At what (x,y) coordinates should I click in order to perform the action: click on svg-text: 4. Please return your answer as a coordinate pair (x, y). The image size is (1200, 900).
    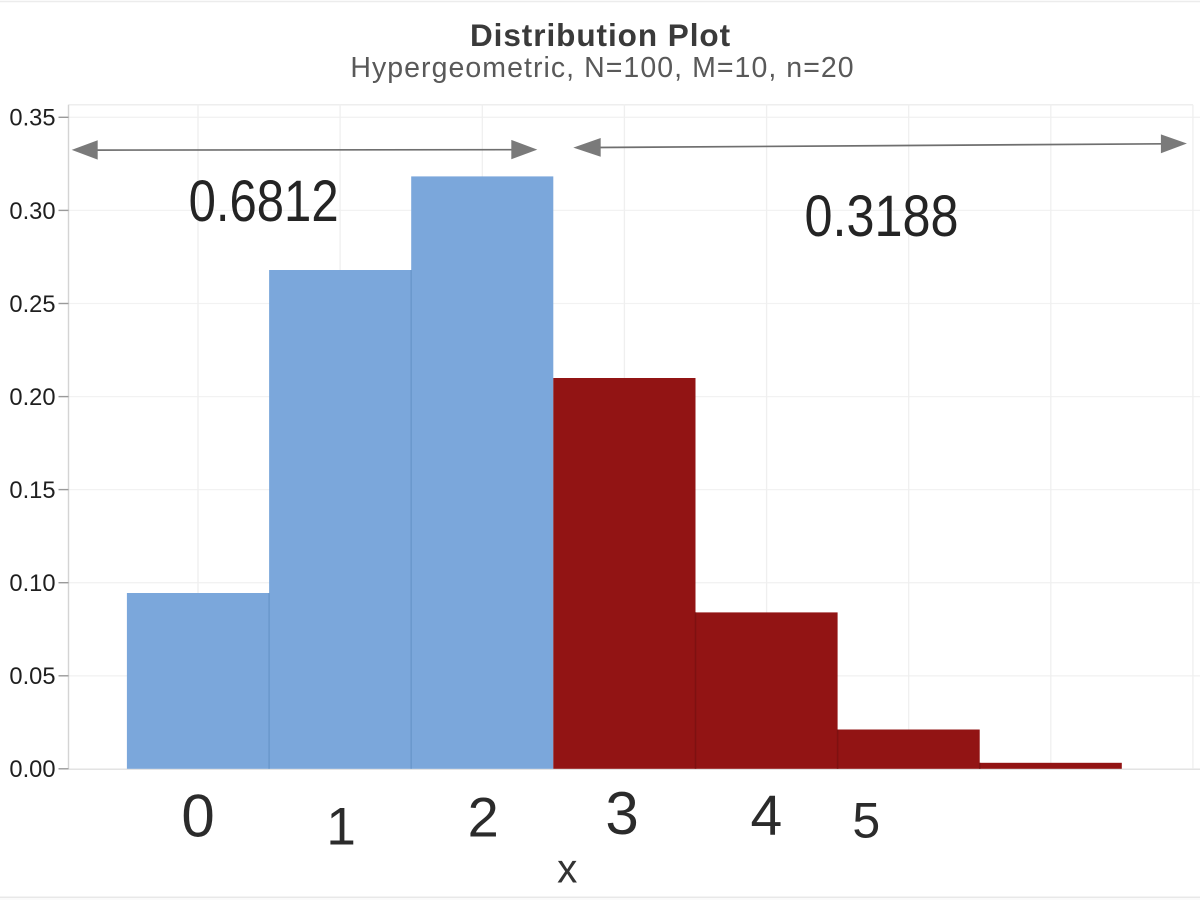
    Looking at the image, I should click on (766, 816).